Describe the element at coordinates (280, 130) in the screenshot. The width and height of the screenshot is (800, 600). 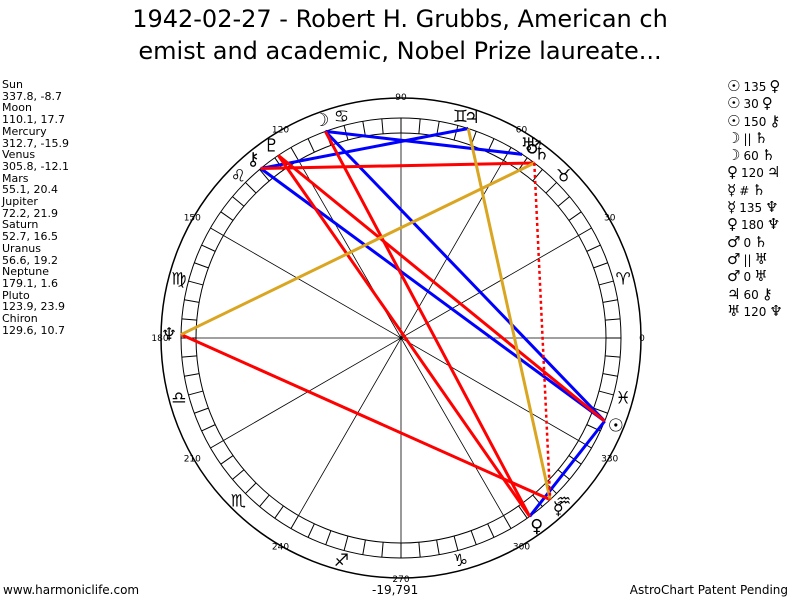
I see `degree-label: 120` at that location.